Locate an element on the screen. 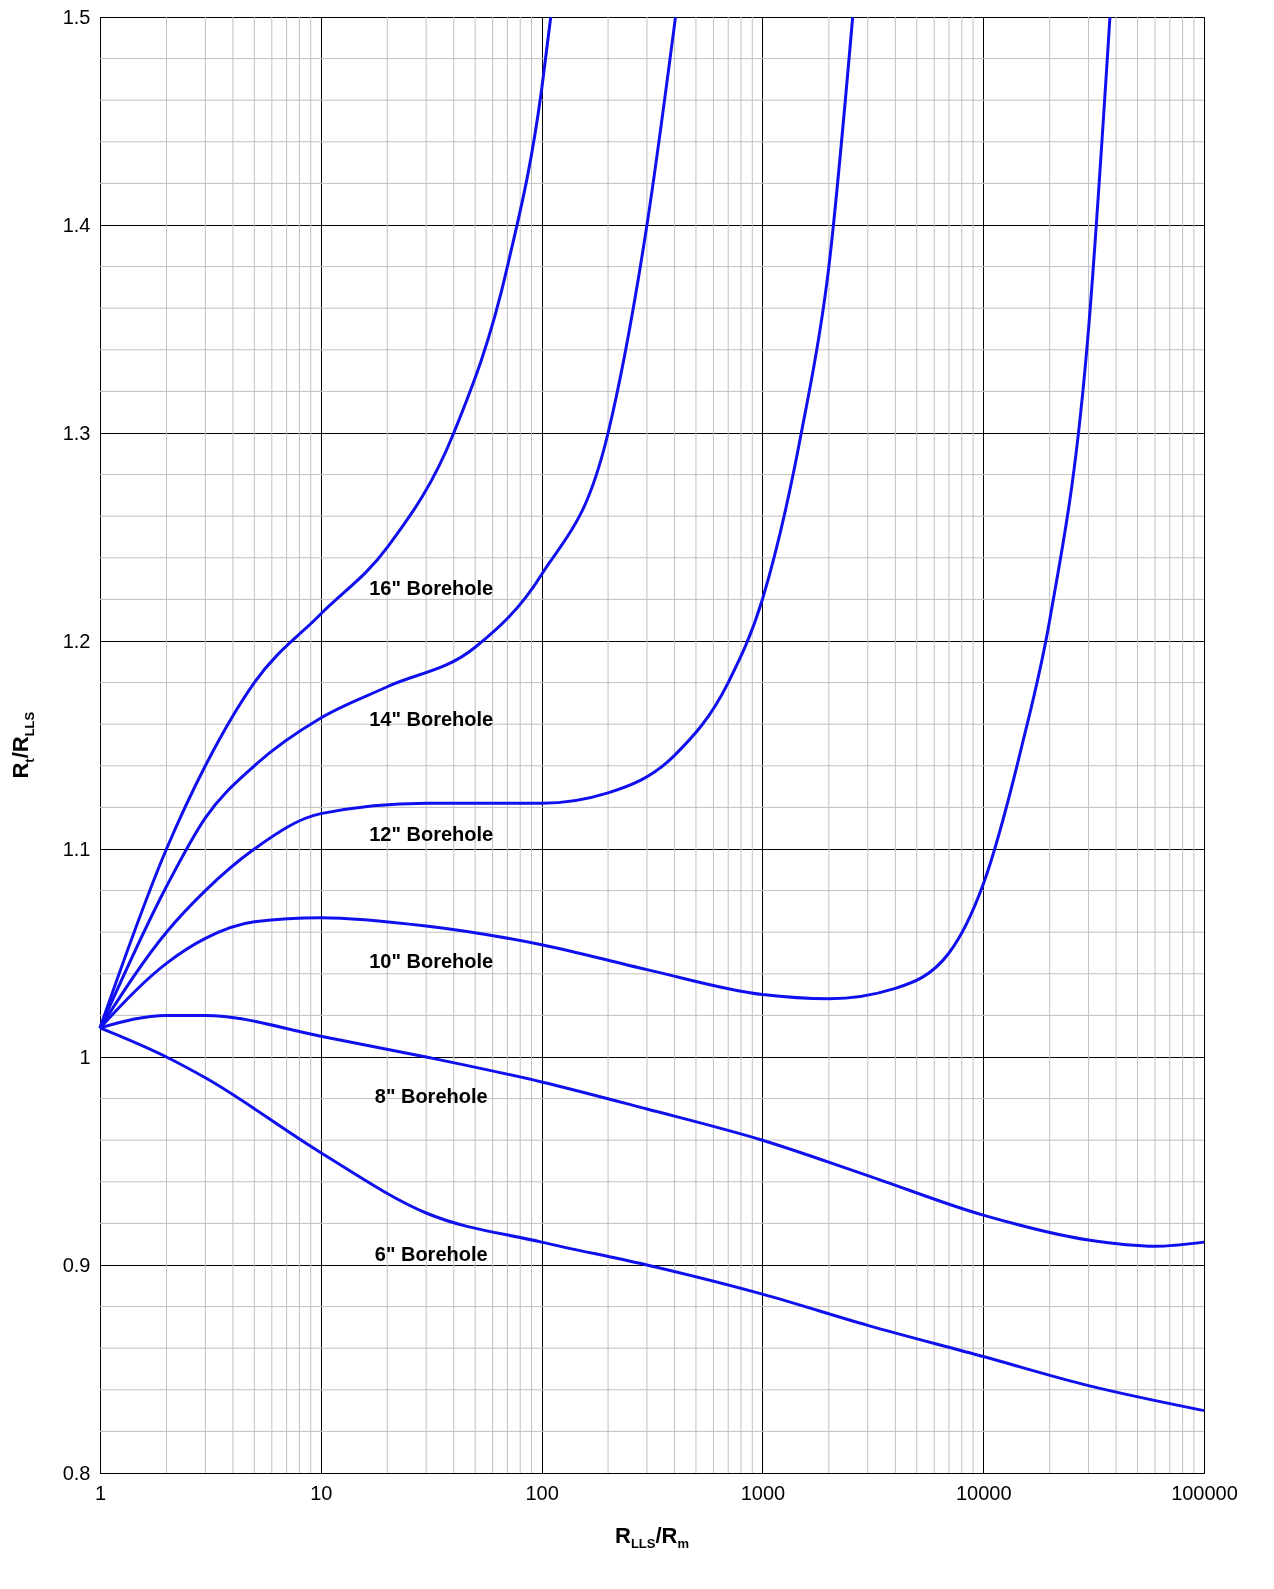  x-tick-label: 10 is located at coordinates (321, 1492).